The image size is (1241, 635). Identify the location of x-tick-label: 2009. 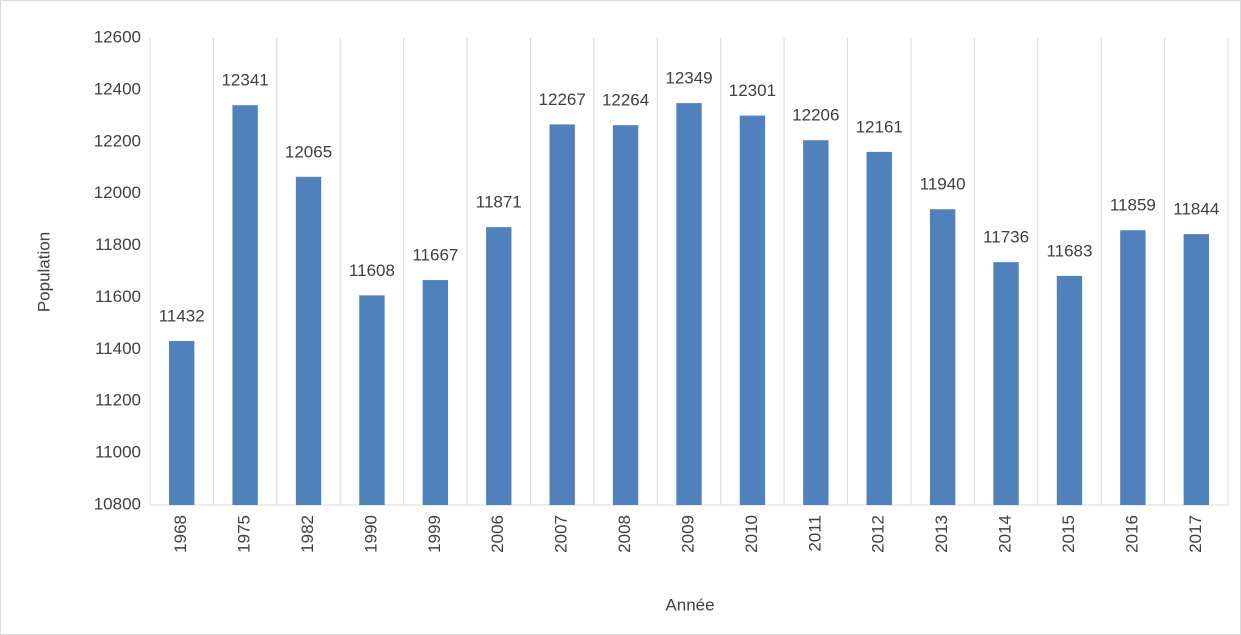
(687, 534).